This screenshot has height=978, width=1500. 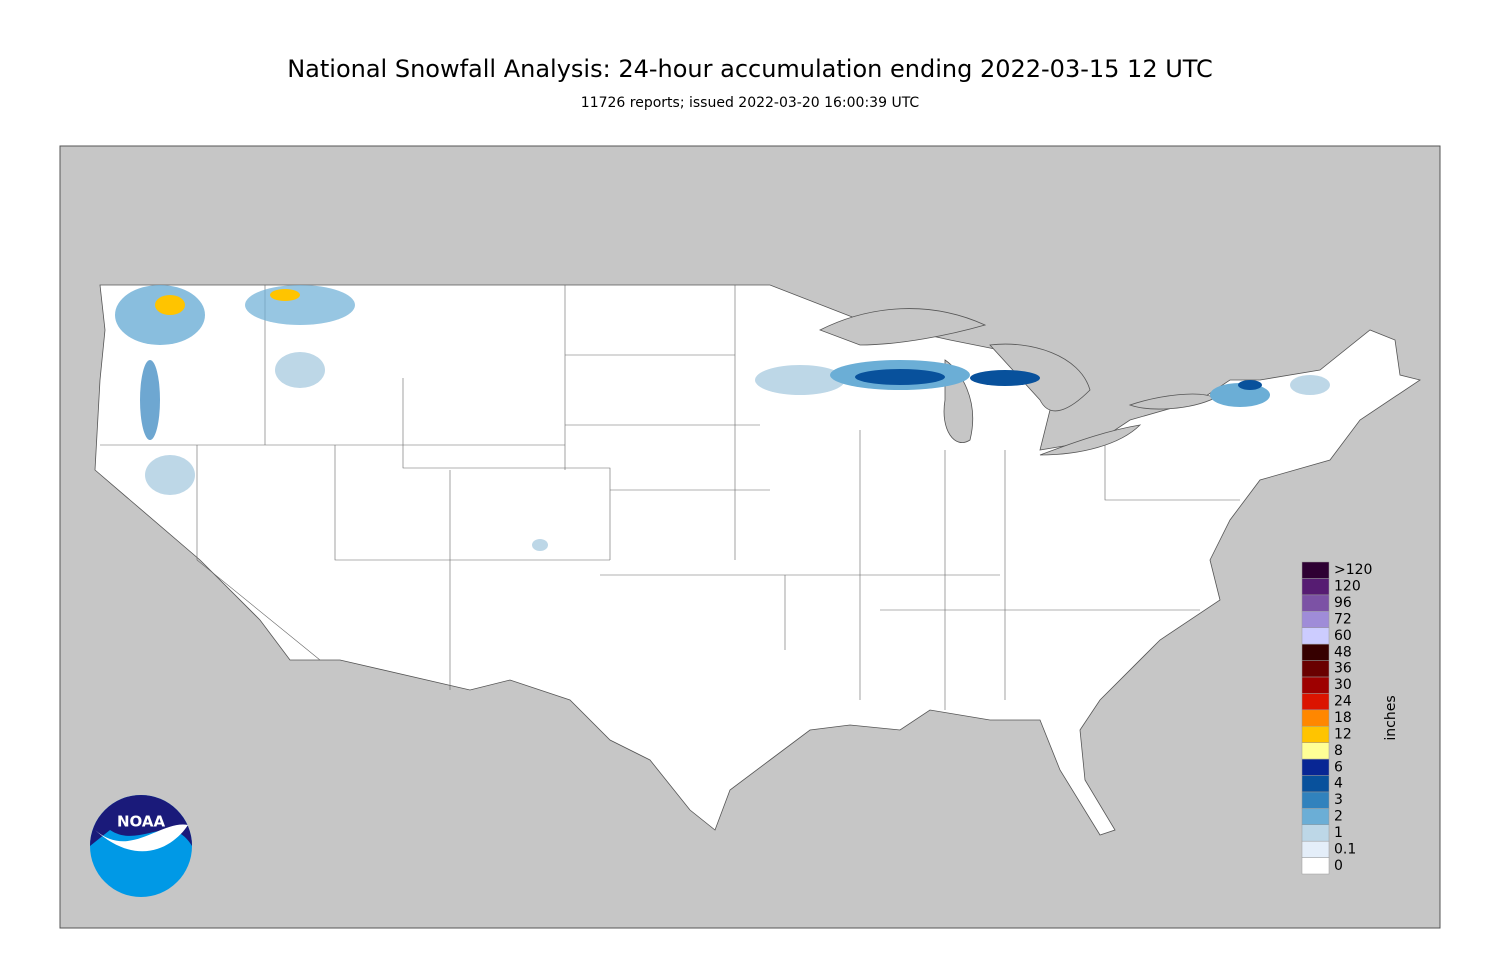 What do you see at coordinates (1338, 751) in the screenshot?
I see `legend-label: 8` at bounding box center [1338, 751].